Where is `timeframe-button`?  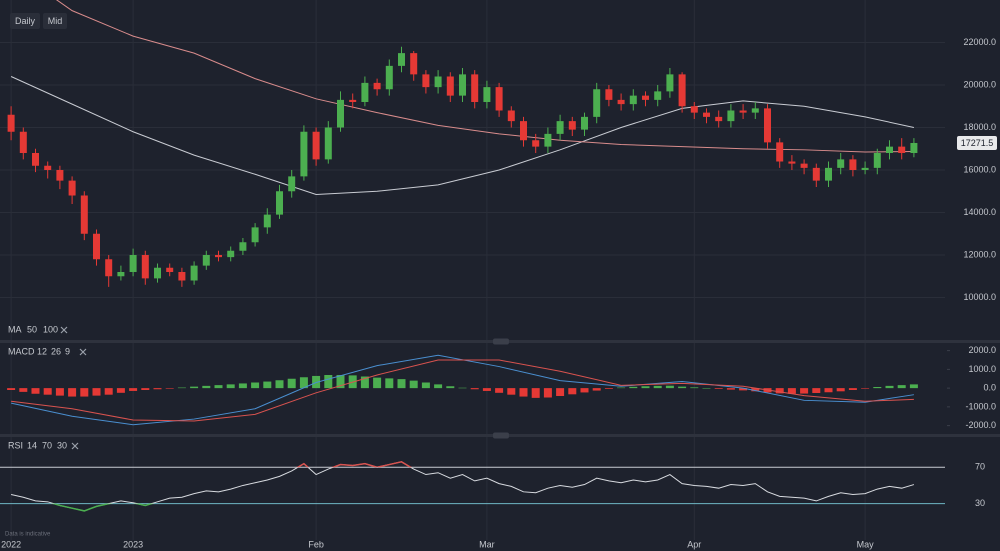
timeframe-button is located at coordinates (25, 21).